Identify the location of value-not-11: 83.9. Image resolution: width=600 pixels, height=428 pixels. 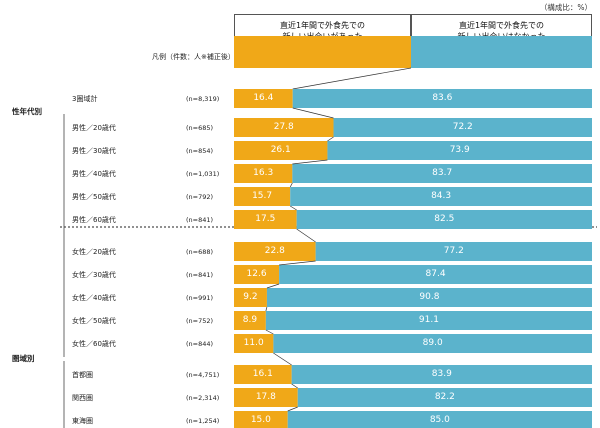
(441, 374).